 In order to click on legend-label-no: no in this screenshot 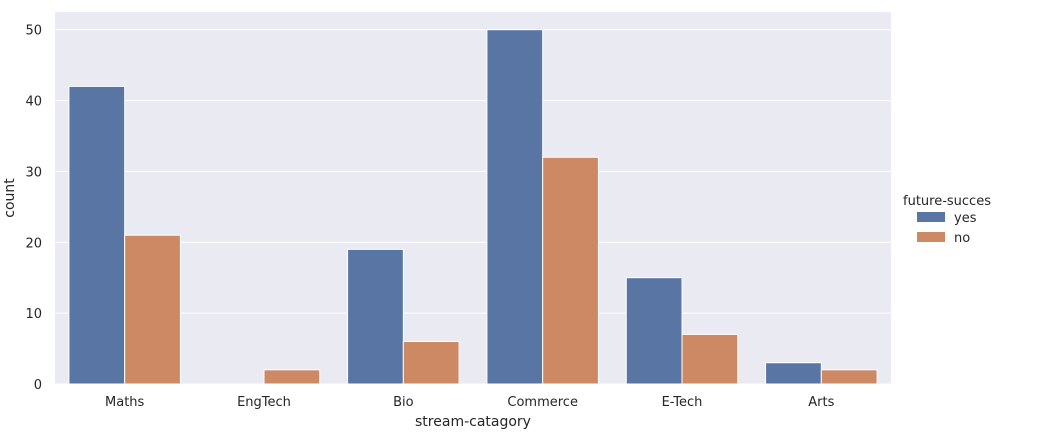, I will do `click(962, 238)`.